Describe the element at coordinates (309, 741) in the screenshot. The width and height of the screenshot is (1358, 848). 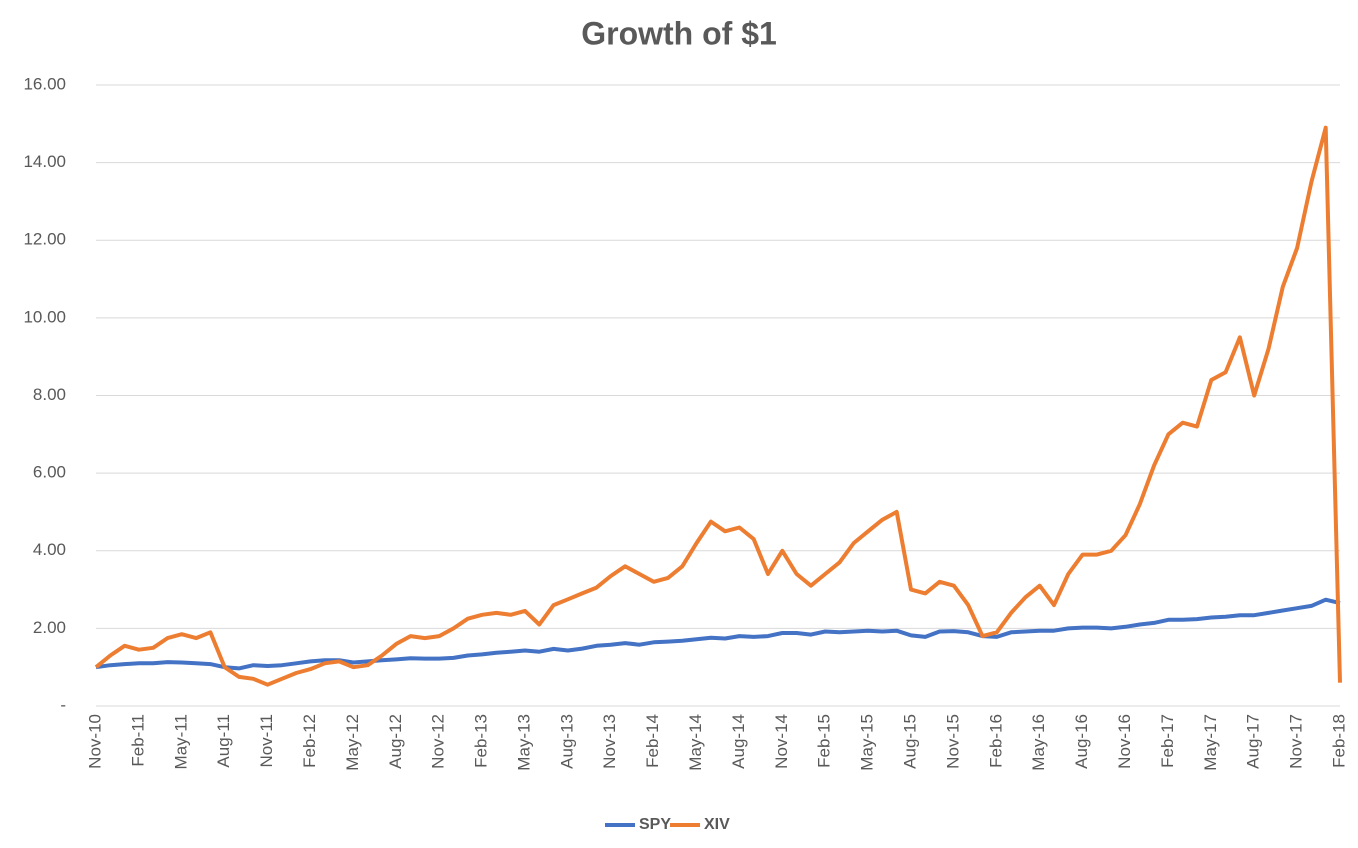
I see `x-tick-label: Feb-12` at that location.